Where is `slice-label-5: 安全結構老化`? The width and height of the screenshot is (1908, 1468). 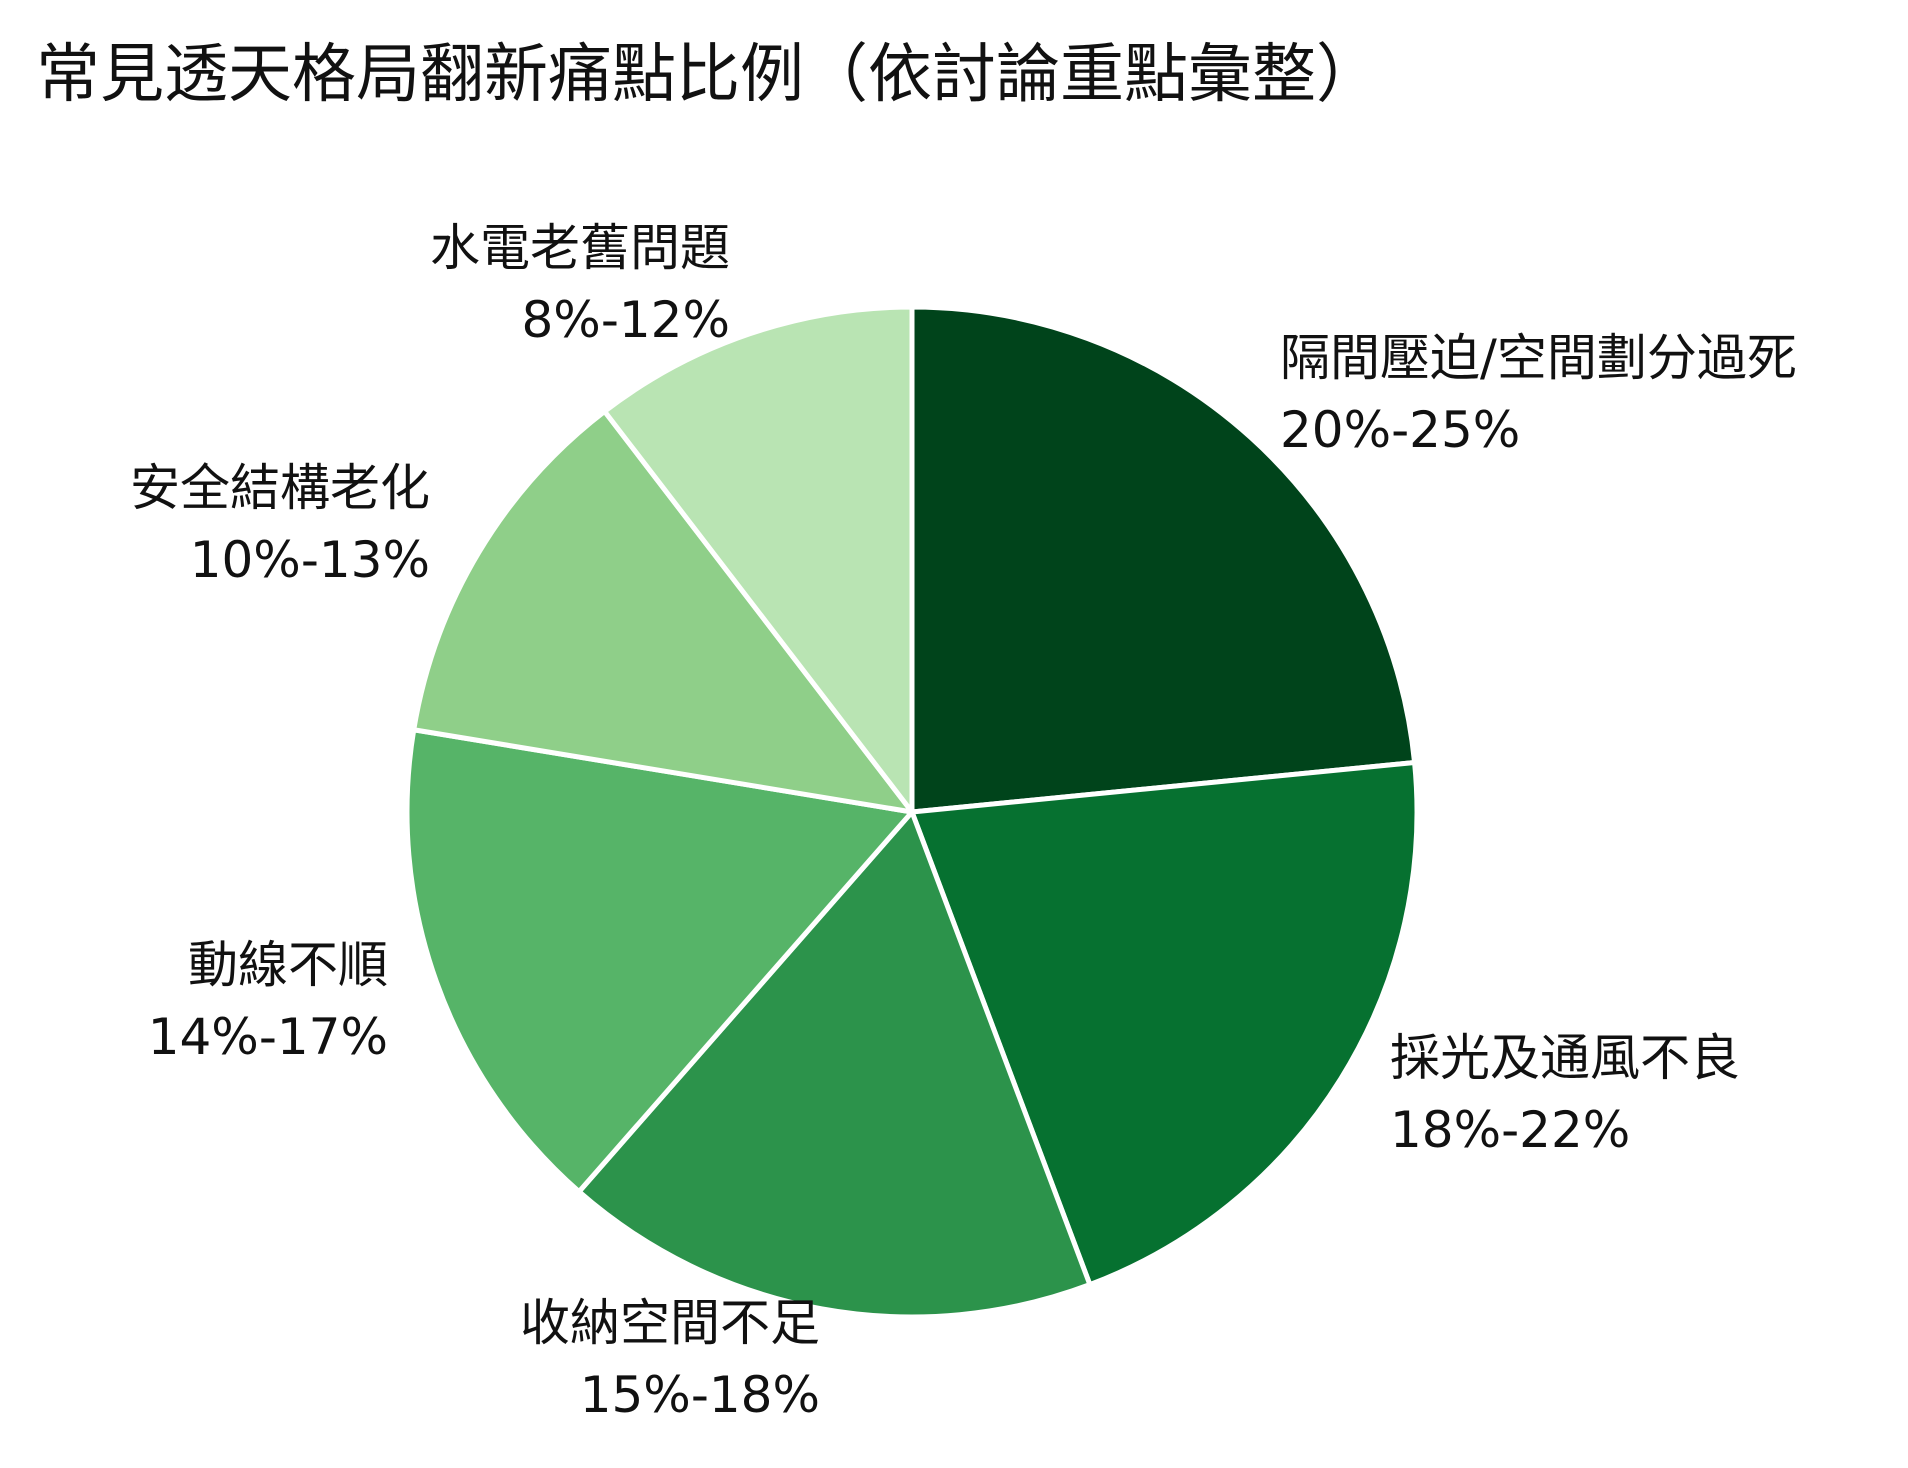
slice-label-5: 安全結構老化 is located at coordinates (280, 488).